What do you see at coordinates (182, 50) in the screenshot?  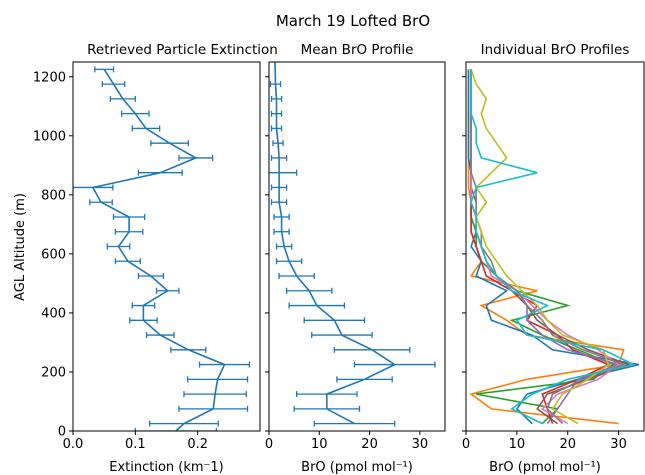 I see `panel-title: Retrieved Particle Extinction` at bounding box center [182, 50].